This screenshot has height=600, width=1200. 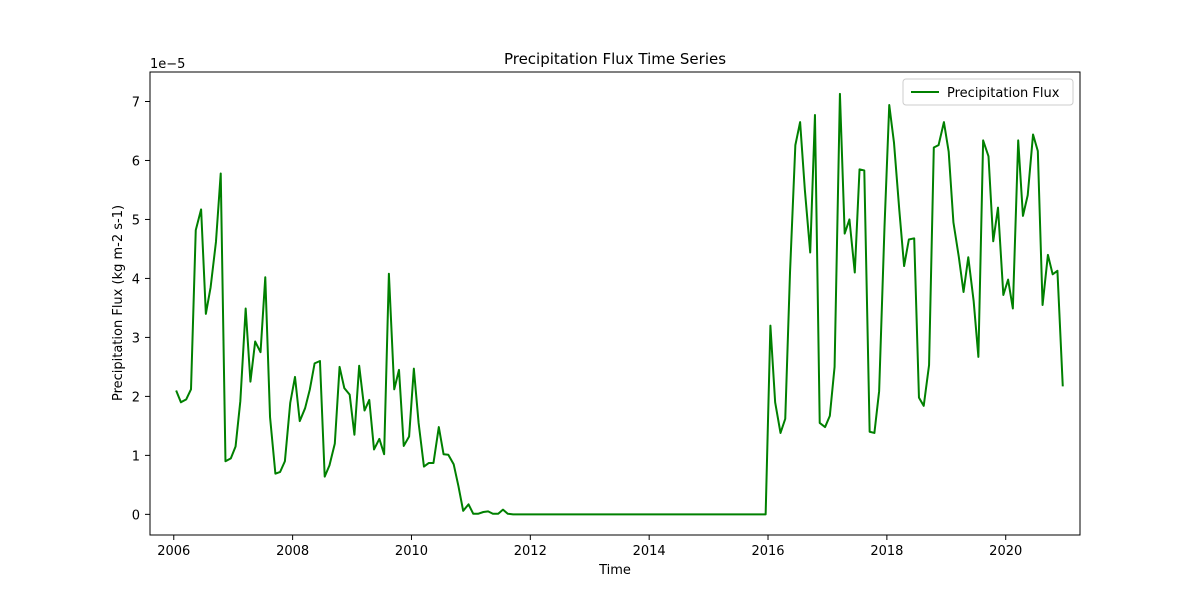 What do you see at coordinates (614, 570) in the screenshot?
I see `x-axis-title: Time` at bounding box center [614, 570].